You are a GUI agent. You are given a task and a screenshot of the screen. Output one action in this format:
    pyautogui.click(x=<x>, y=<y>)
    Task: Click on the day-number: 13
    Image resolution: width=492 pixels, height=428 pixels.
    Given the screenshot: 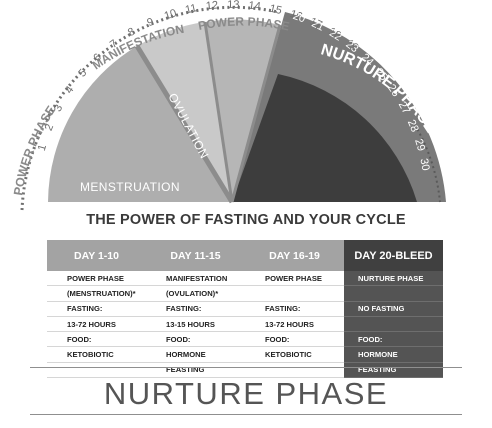 What is the action you would take?
    pyautogui.click(x=233, y=5)
    